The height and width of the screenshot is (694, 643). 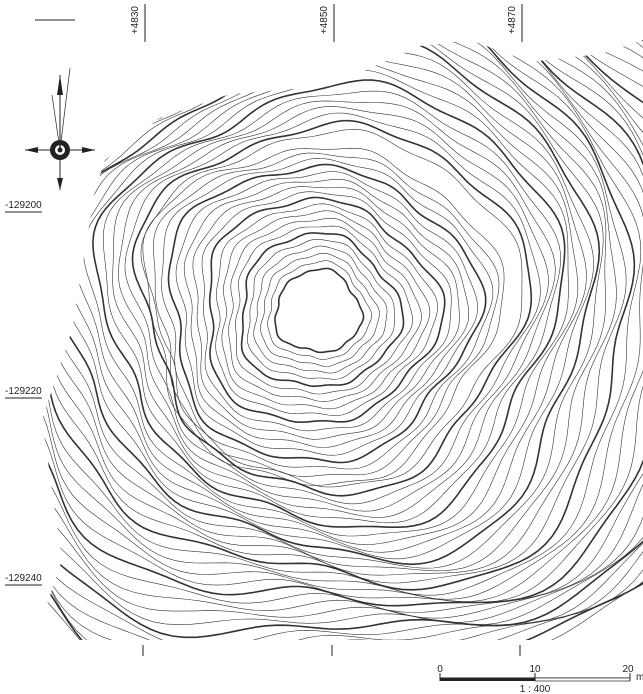 What do you see at coordinates (23, 578) in the screenshot?
I see `northing-label: -129240` at bounding box center [23, 578].